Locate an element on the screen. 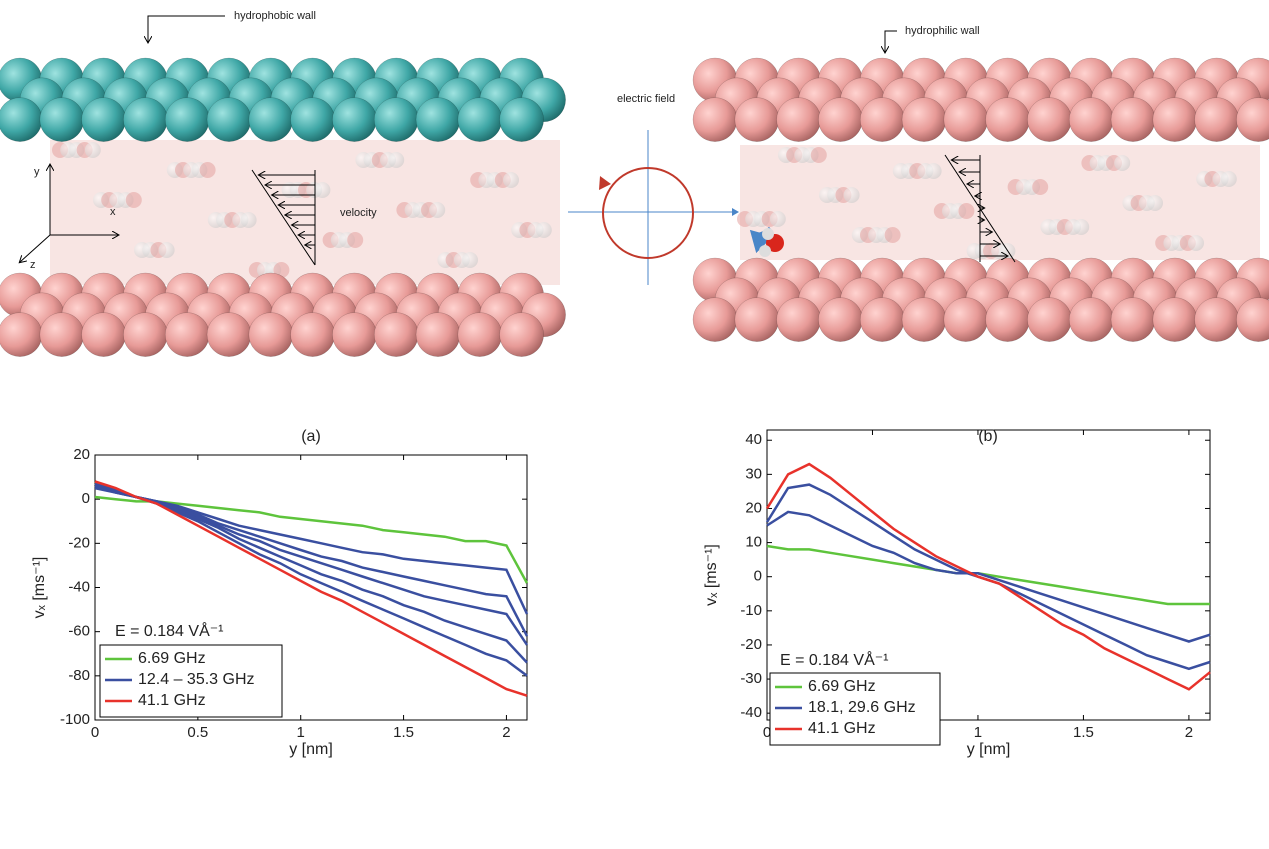 This screenshot has height=849, width=1269. legend-label: 12.4 – 35.3 GHz is located at coordinates (196, 679).